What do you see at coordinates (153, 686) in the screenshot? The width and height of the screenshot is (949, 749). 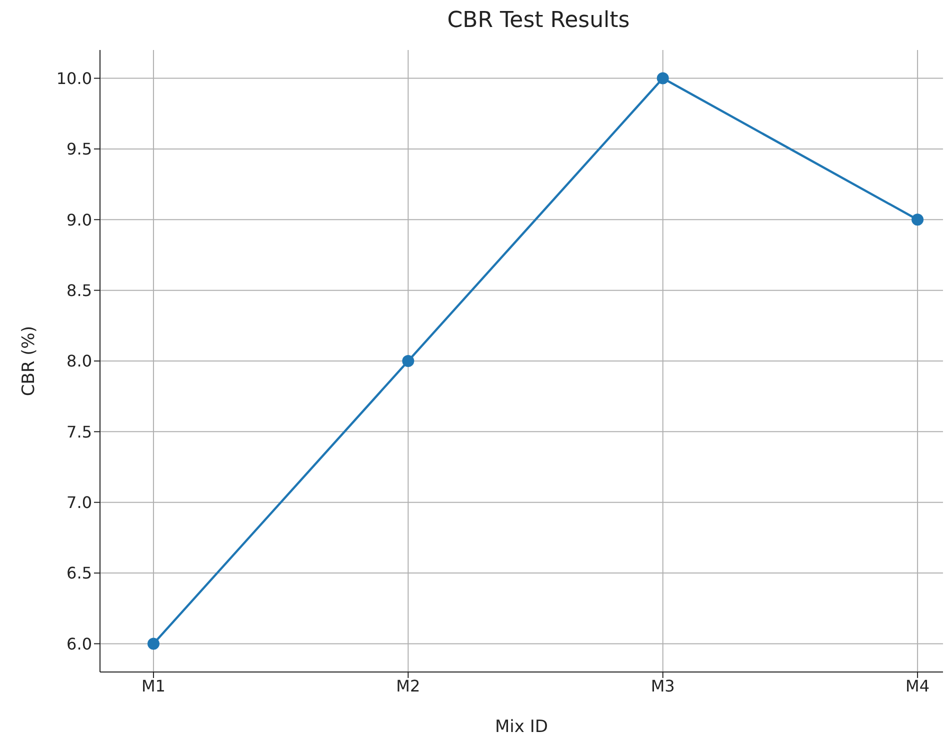 I see `x-tick-label: M1` at bounding box center [153, 686].